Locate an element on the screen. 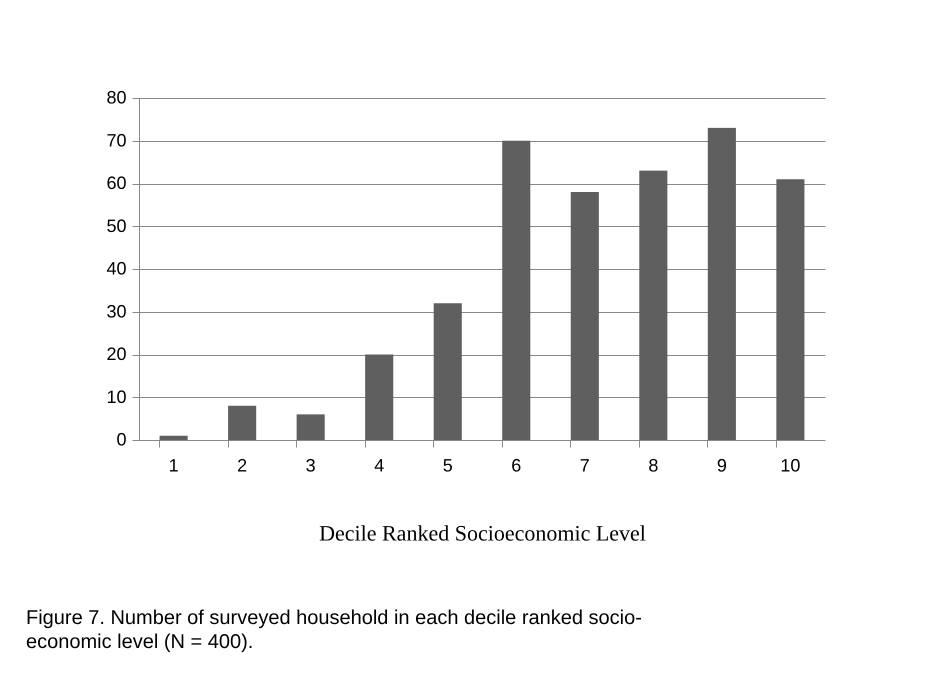 The height and width of the screenshot is (688, 936). x-tick-label: 3 is located at coordinates (311, 466).